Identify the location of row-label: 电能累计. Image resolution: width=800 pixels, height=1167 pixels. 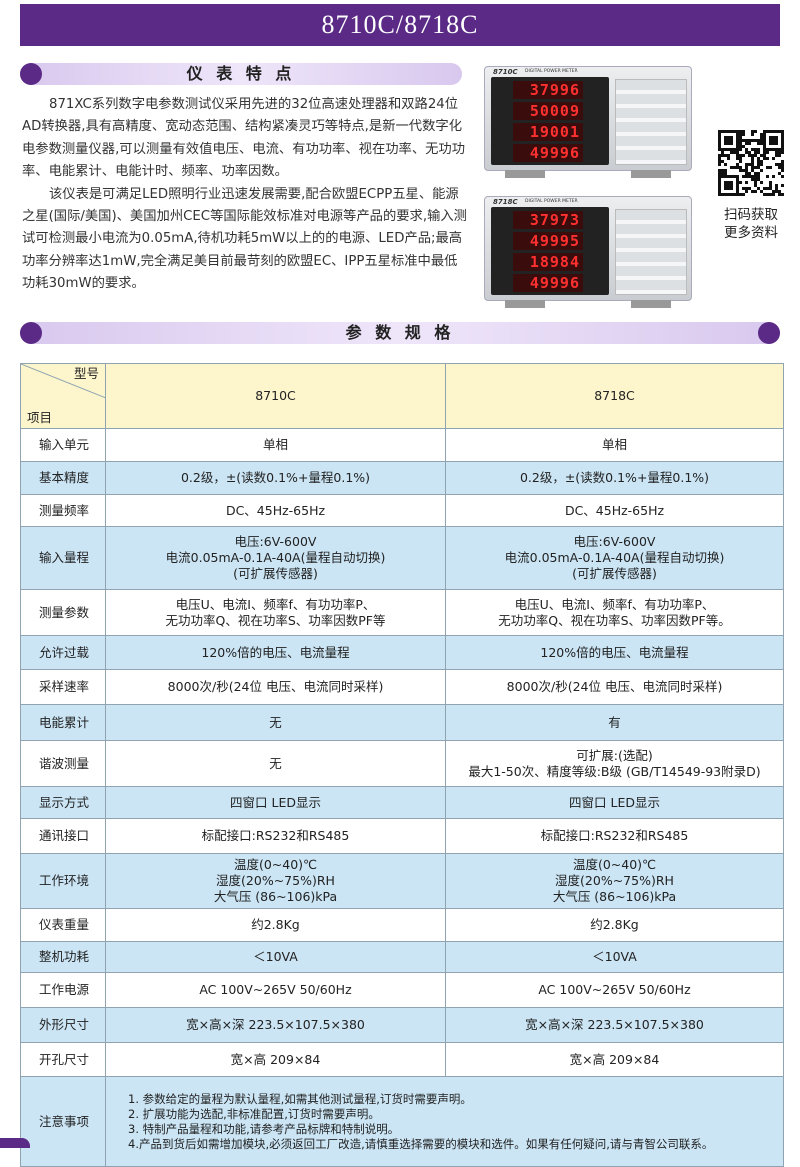
(63, 722).